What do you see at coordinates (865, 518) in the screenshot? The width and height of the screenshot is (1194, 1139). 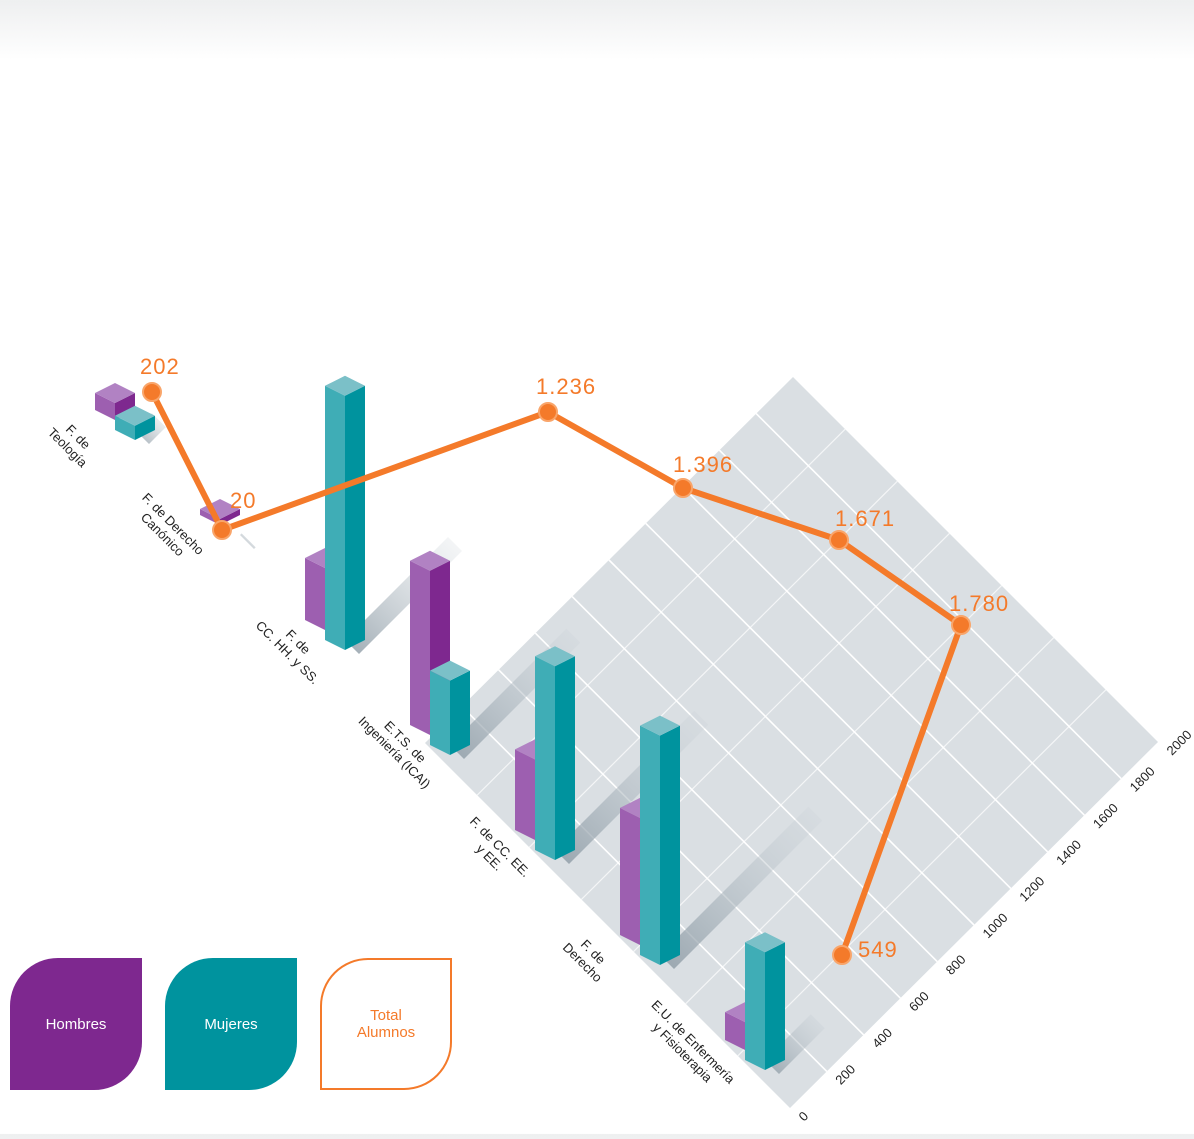 I see `total-label: 1.671` at bounding box center [865, 518].